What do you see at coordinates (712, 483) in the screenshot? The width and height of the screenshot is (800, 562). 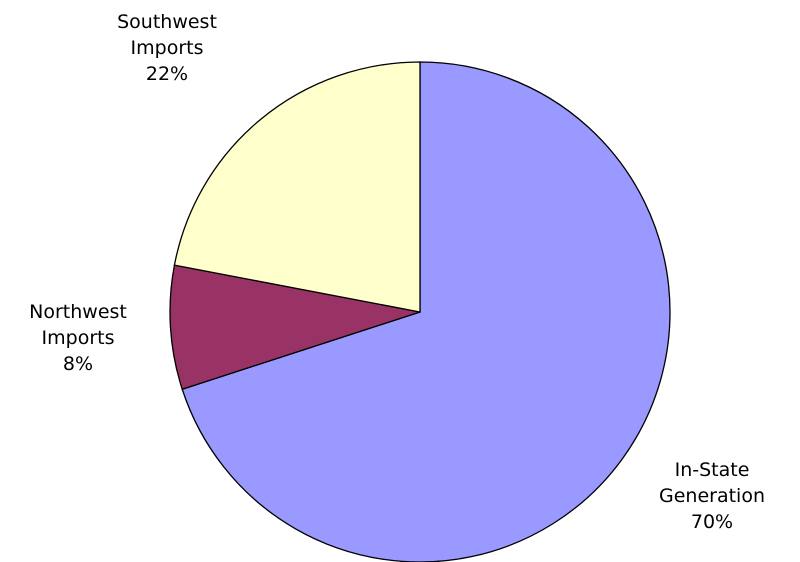 I see `slice-label: In-State Generation` at bounding box center [712, 483].